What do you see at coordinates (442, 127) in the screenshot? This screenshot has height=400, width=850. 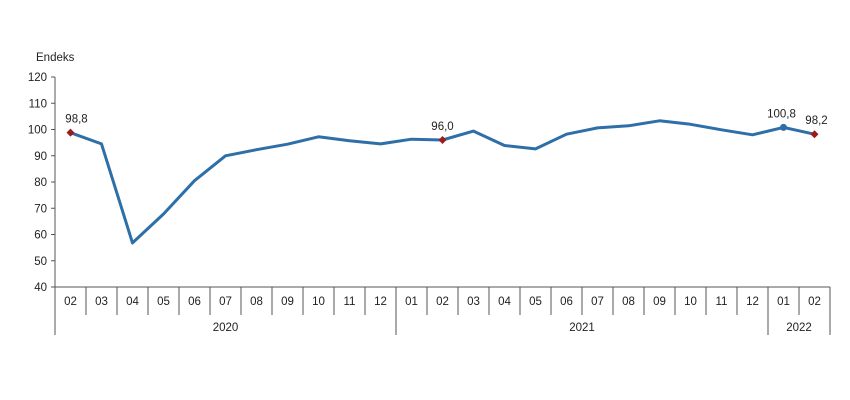 I see `data-label: 96,0` at bounding box center [442, 127].